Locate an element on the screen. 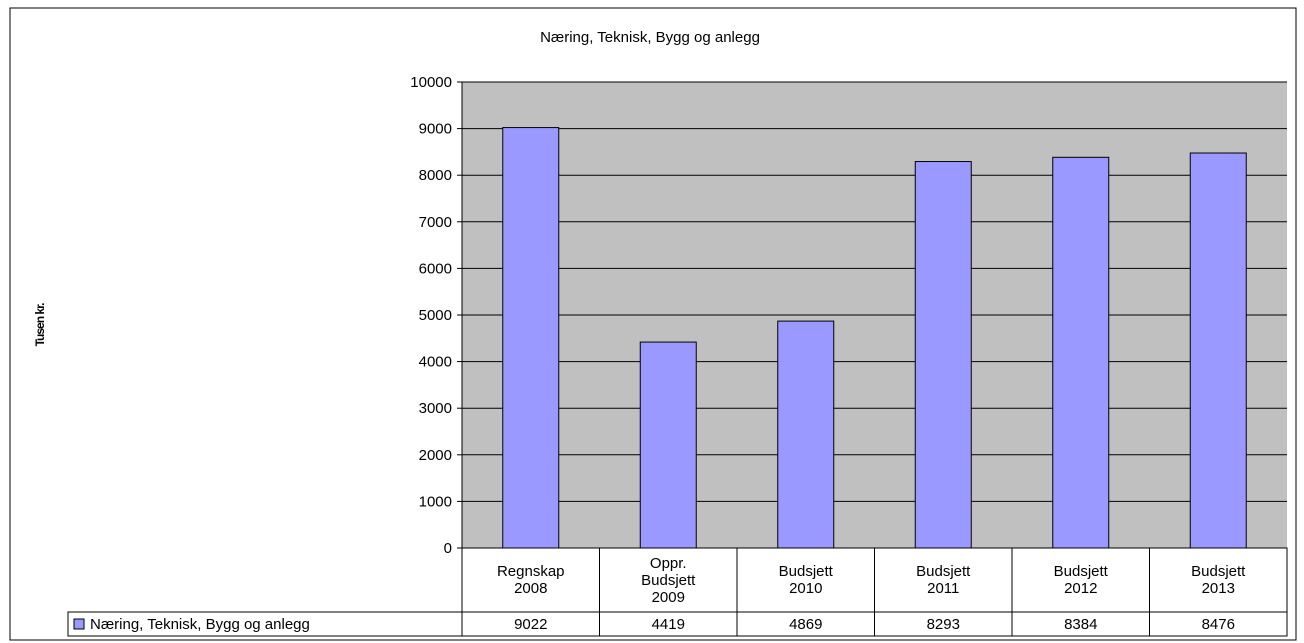 This screenshot has width=1304, height=643. legend-cell is located at coordinates (265, 624).